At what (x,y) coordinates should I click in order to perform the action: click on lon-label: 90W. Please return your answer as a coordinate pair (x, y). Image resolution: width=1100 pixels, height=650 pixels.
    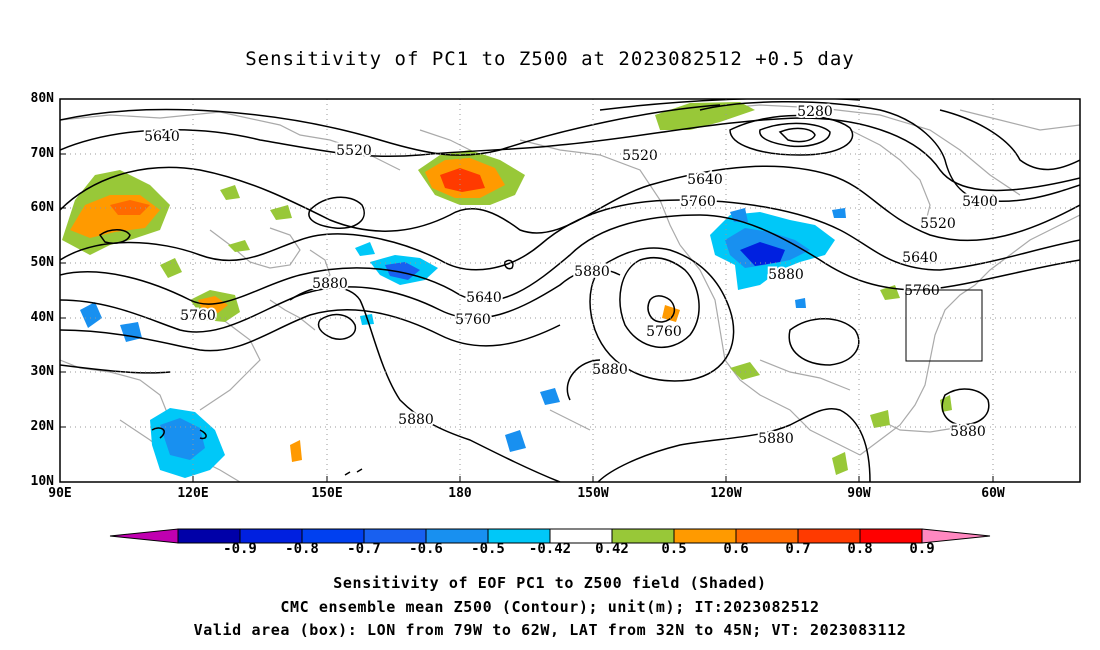
    Looking at the image, I should click on (859, 493).